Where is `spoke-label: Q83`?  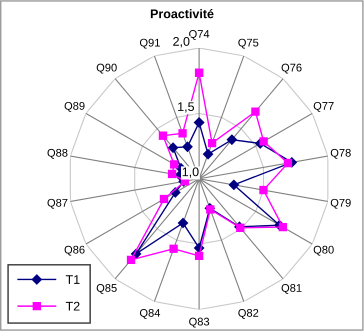 spoke-label: Q83 is located at coordinates (199, 323).